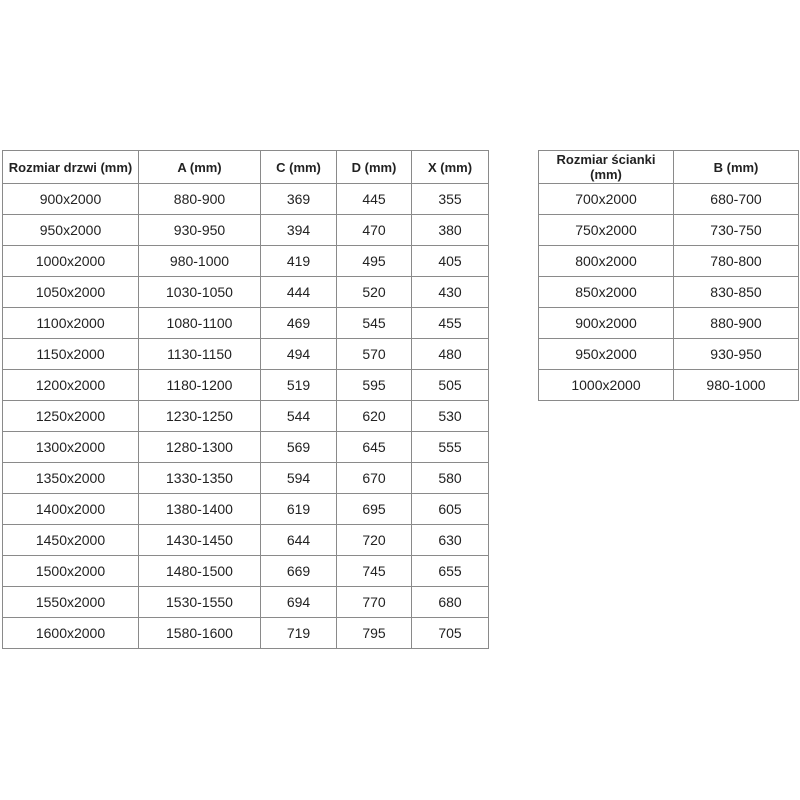 This screenshot has width=800, height=800. What do you see at coordinates (70, 509) in the screenshot?
I see `table-cell: 1400x2000` at bounding box center [70, 509].